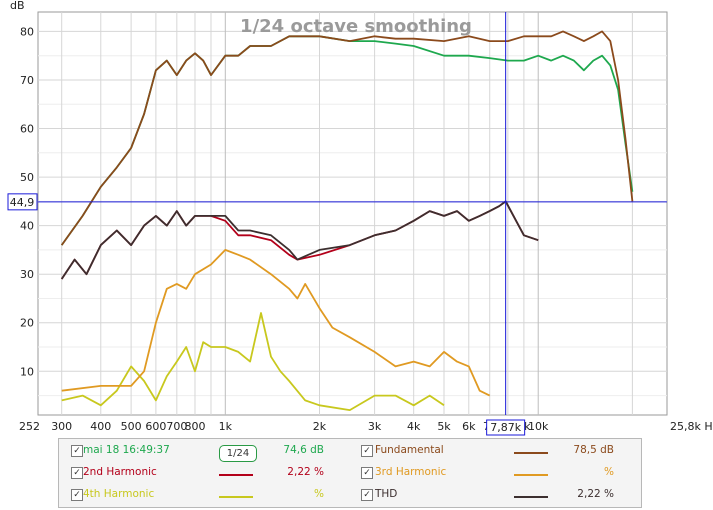  I want to click on x-tick-label: 5k, so click(444, 426).